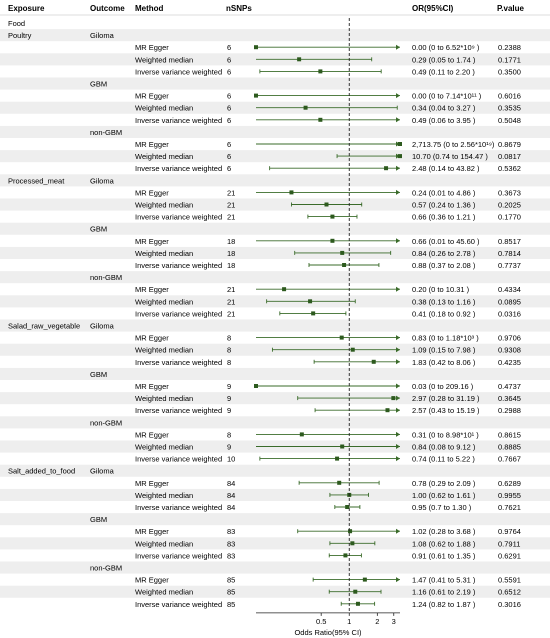 The height and width of the screenshot is (638, 550). Describe the element at coordinates (444, 543) in the screenshot. I see `or-ci-value: 1.08 (0.62 to 1.88 )` at that location.